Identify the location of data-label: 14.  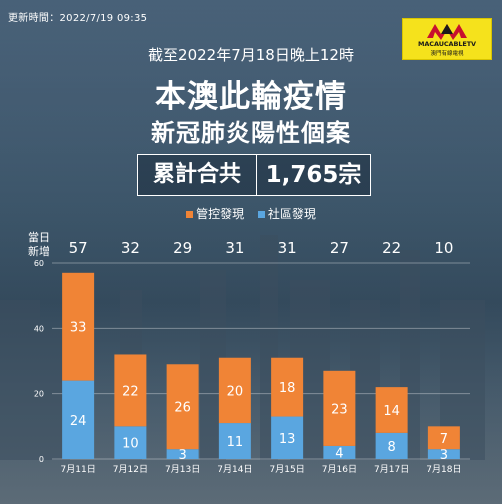
(391, 411).